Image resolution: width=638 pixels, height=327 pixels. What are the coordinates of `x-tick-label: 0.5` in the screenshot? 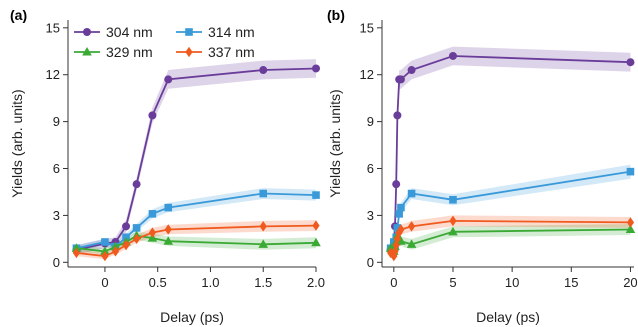 It's located at (158, 282).